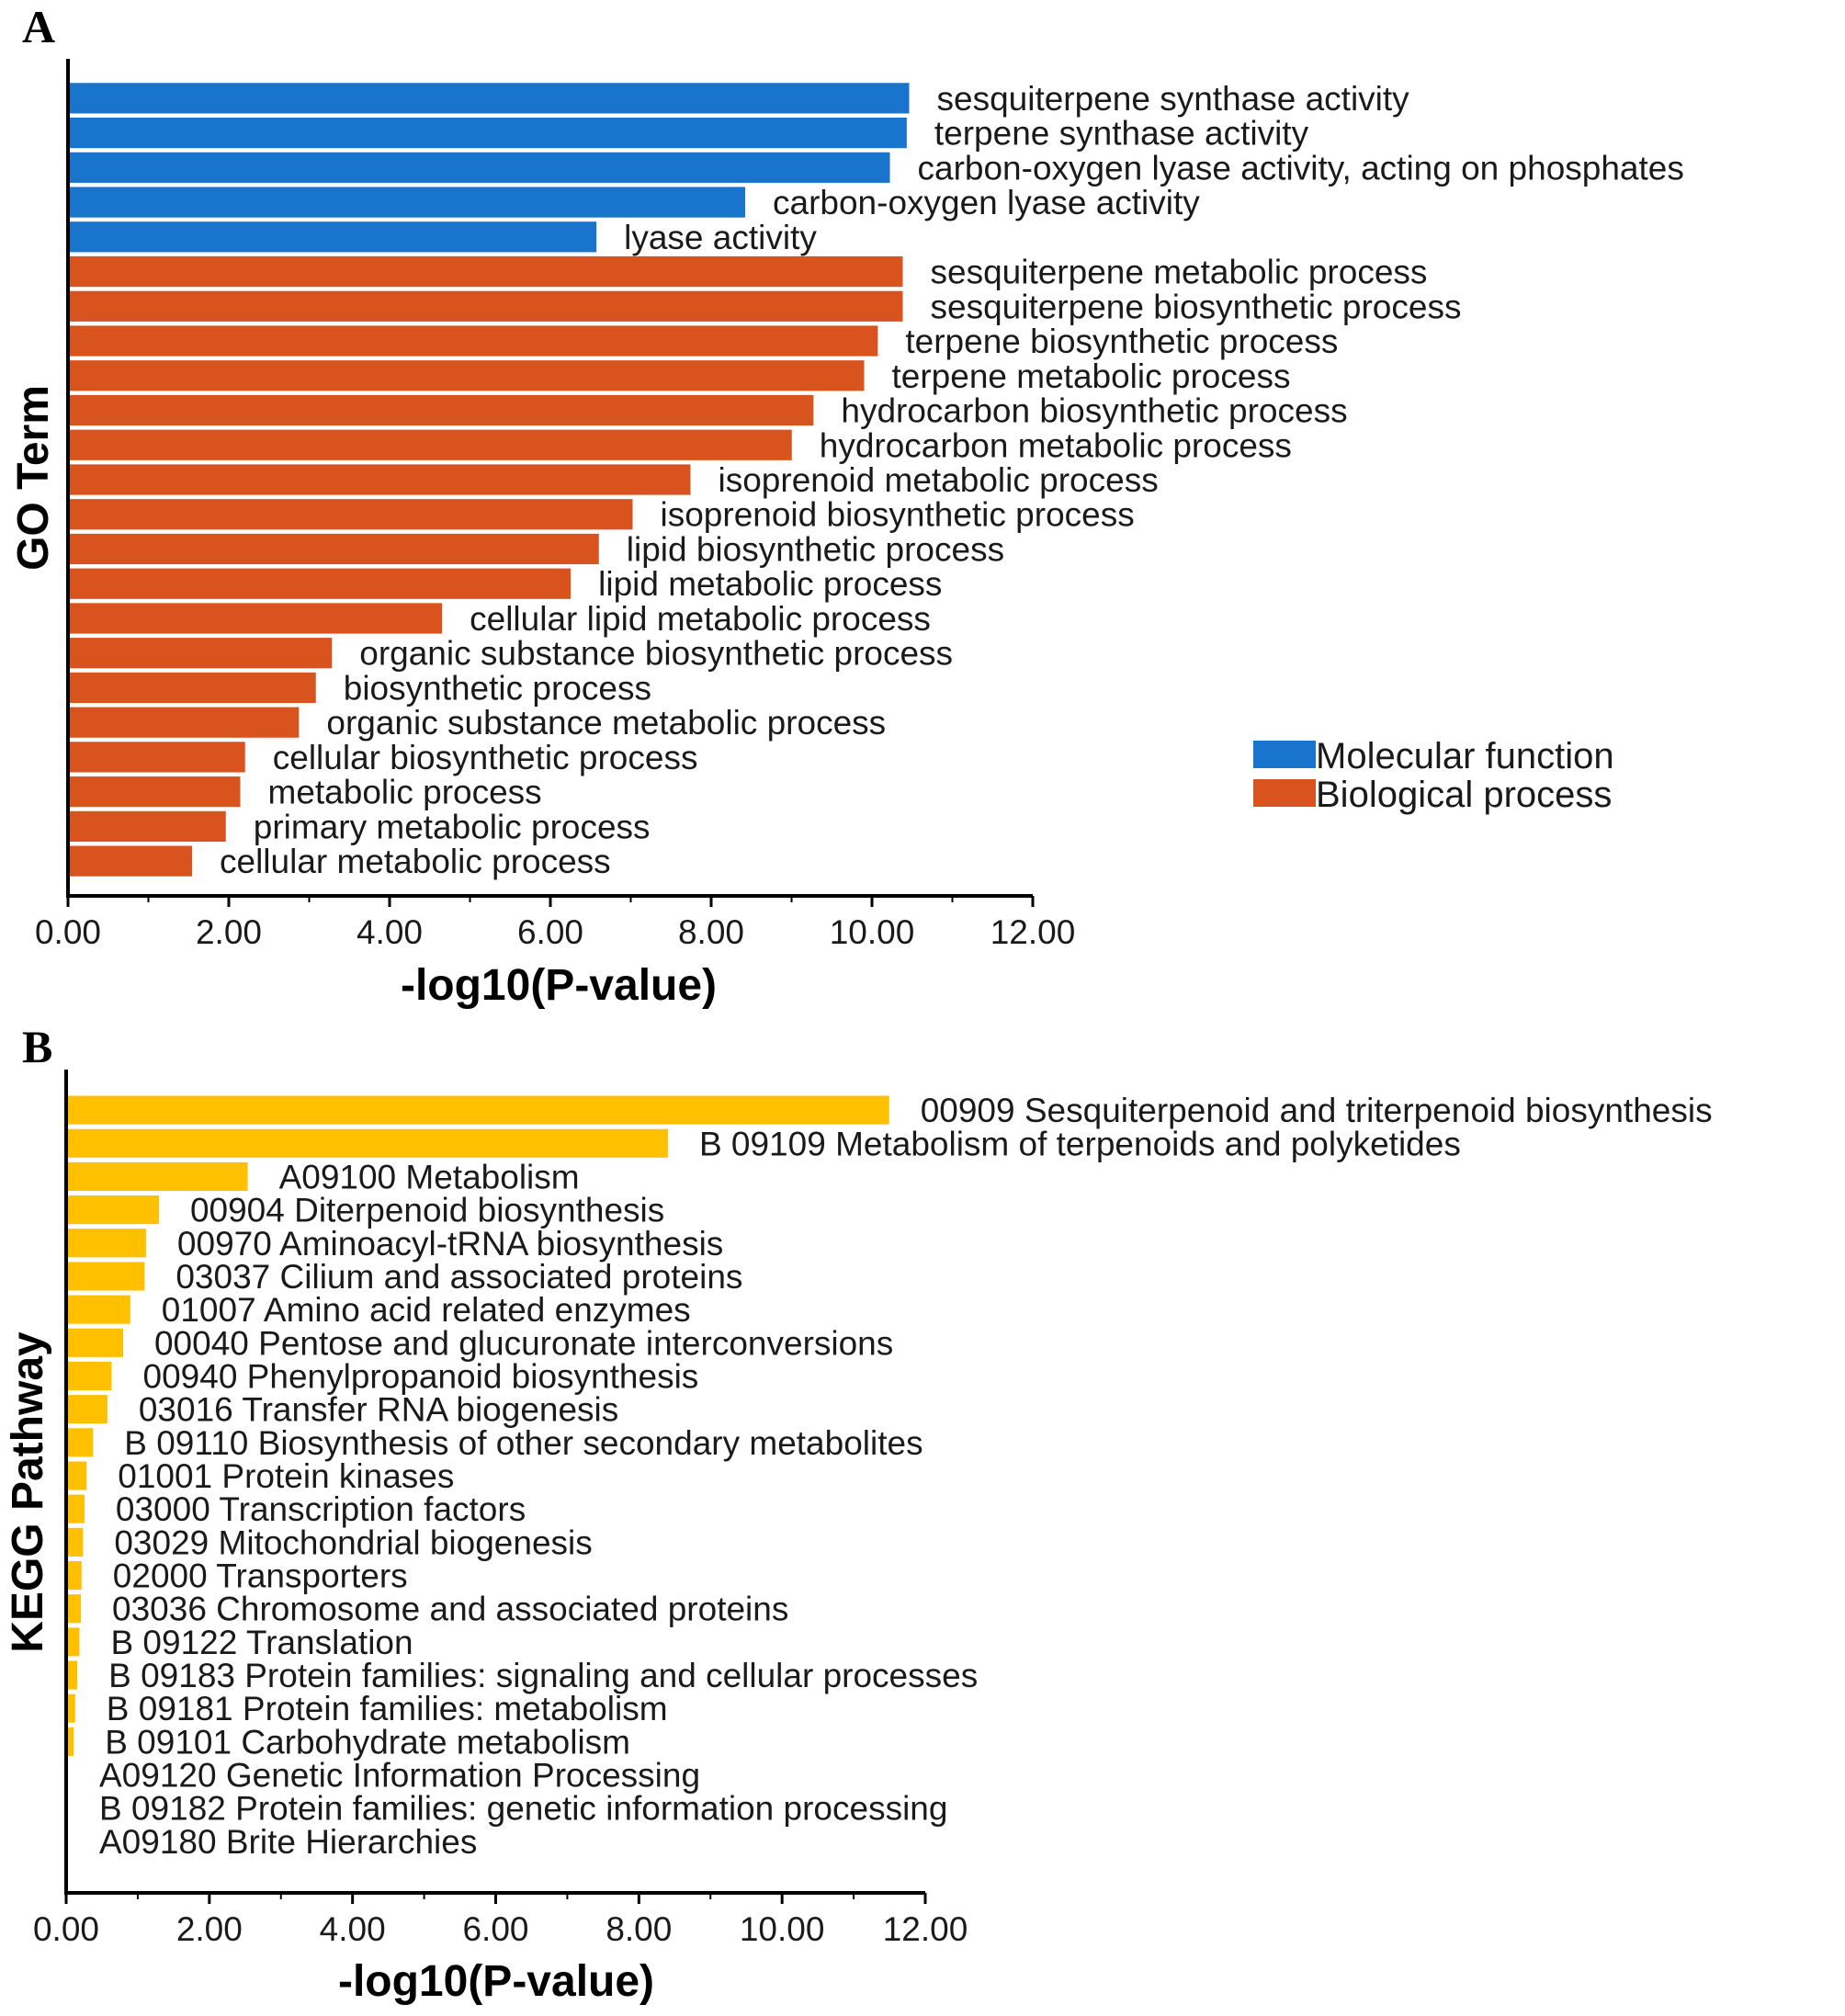  I want to click on a-bar-label-14: lipid metabolic process, so click(770, 584).